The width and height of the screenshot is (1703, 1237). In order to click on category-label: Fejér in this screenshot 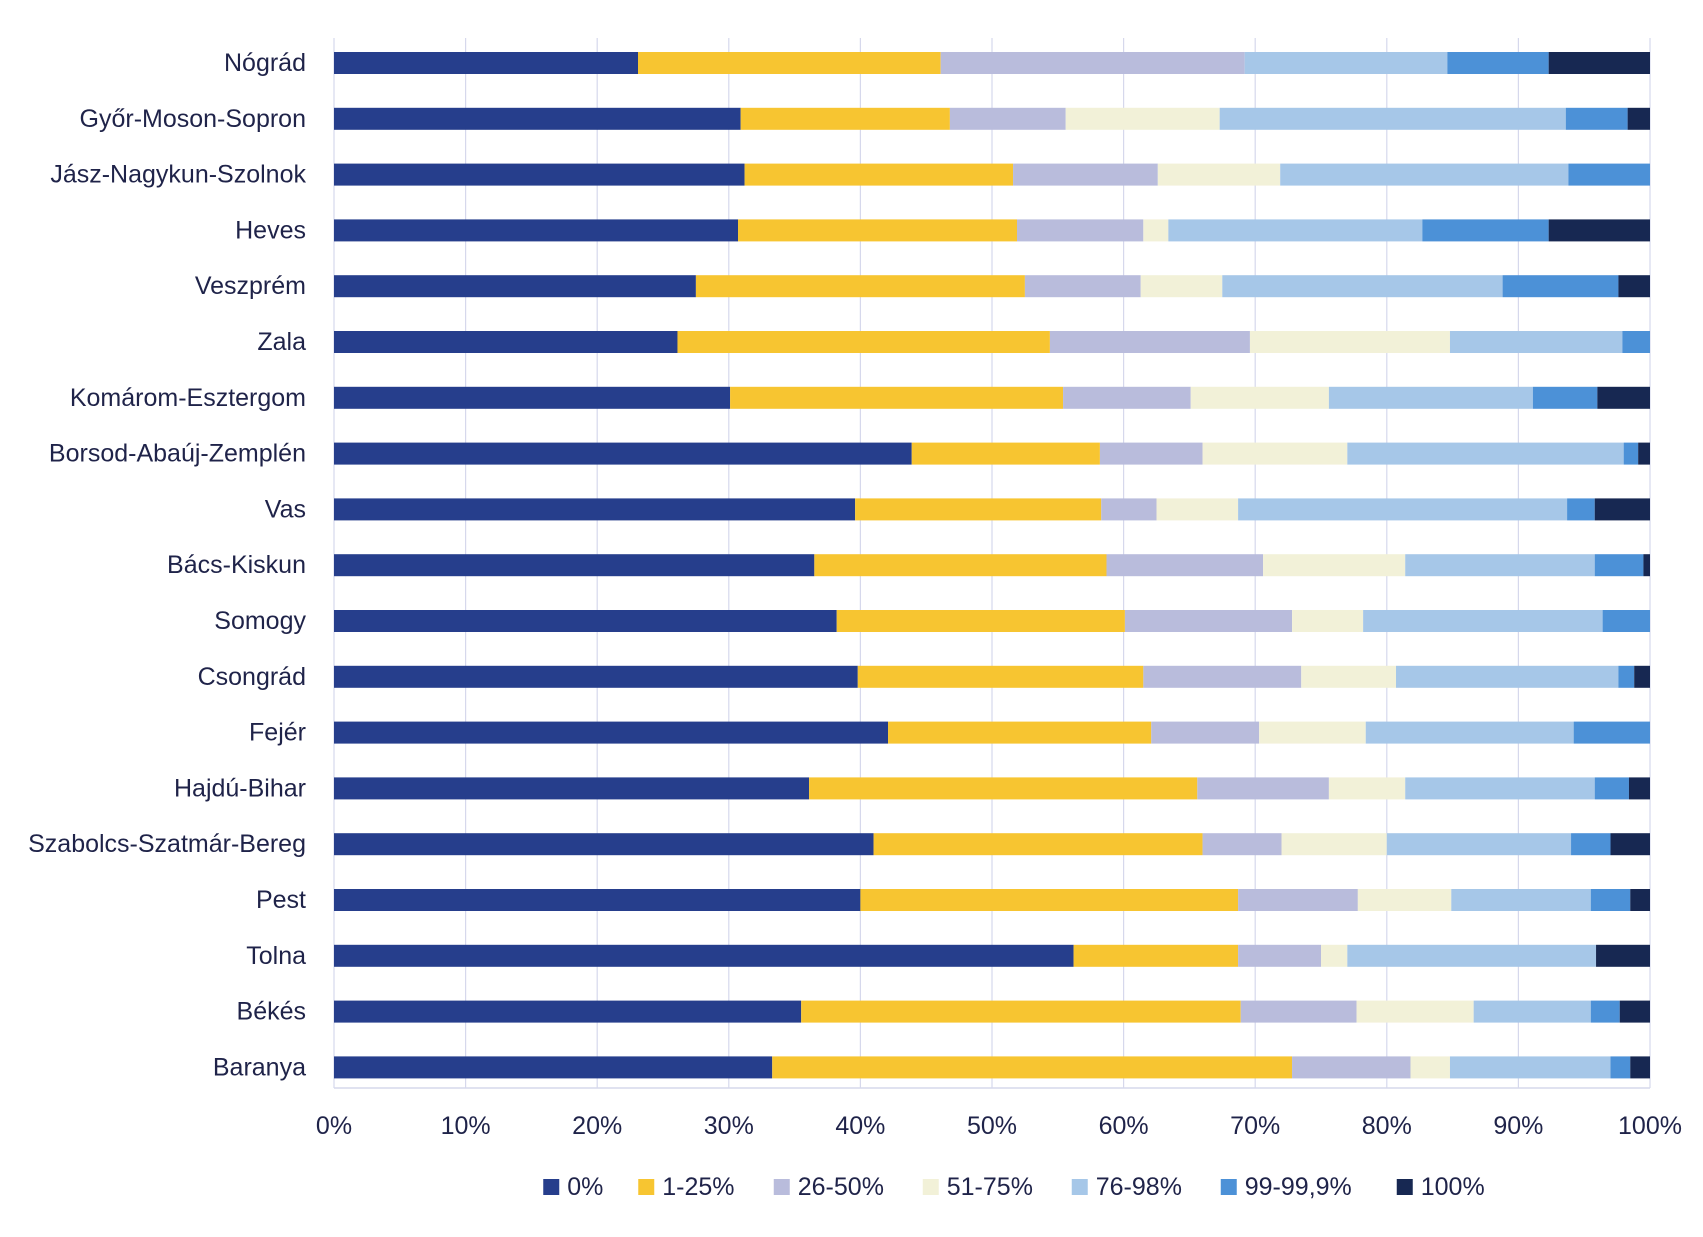, I will do `click(277, 733)`.